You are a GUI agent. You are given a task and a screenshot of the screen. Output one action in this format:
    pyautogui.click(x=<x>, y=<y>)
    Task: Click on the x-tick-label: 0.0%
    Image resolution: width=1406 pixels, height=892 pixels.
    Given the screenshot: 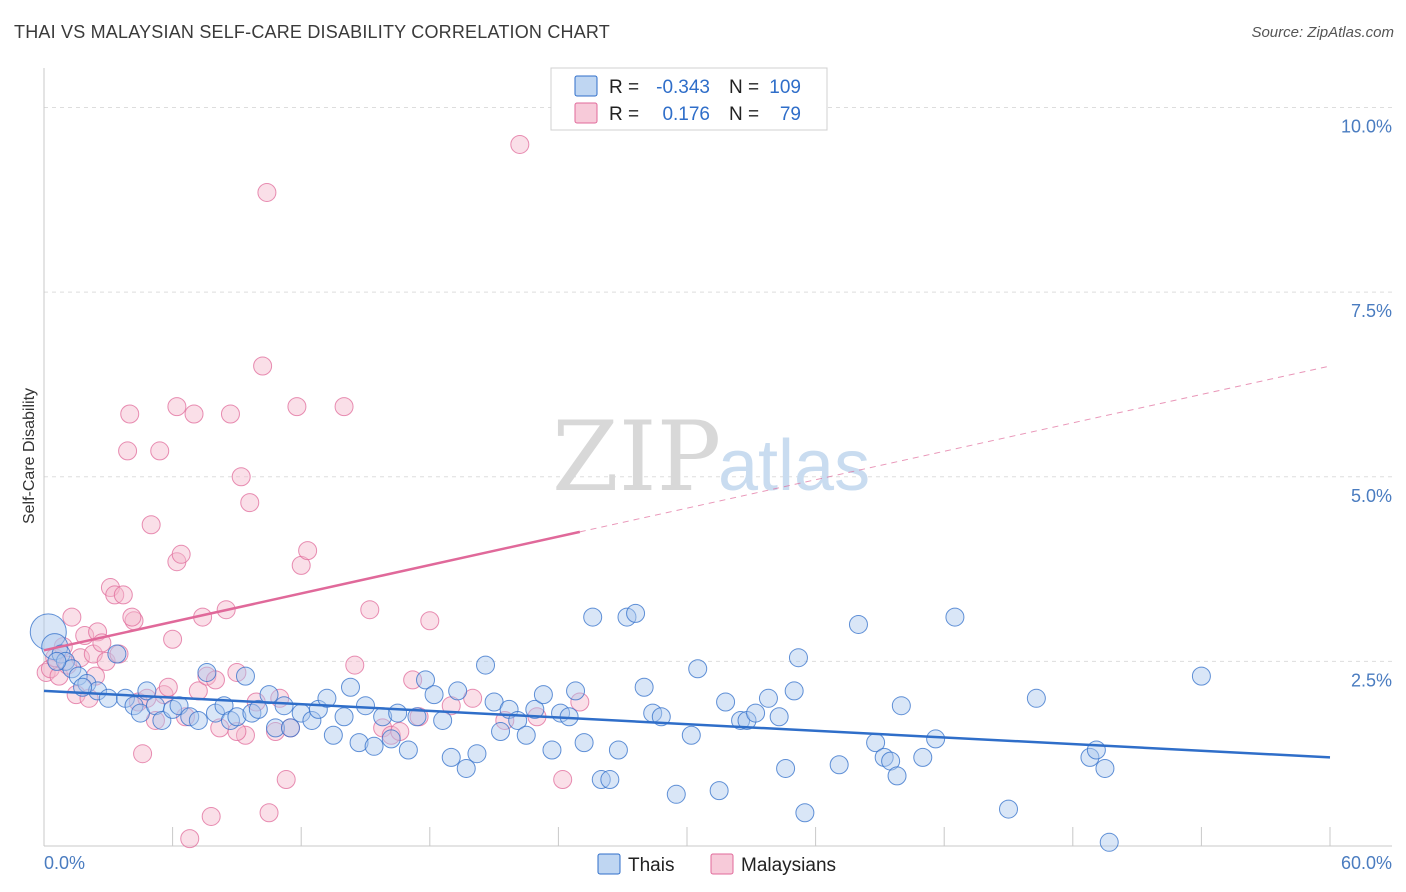 What is the action you would take?
    pyautogui.click(x=64, y=863)
    